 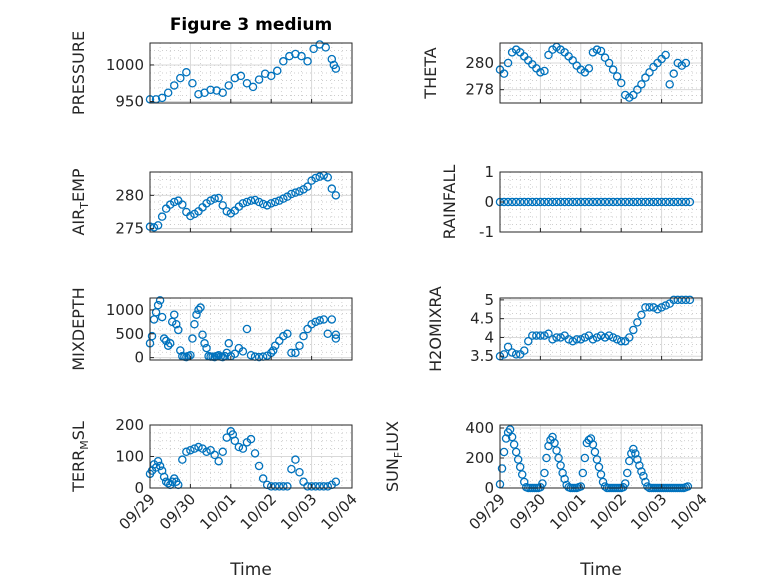 I want to click on chart-mixdepth: 0 500 1000 MIXDEPTH, so click(x=211, y=329).